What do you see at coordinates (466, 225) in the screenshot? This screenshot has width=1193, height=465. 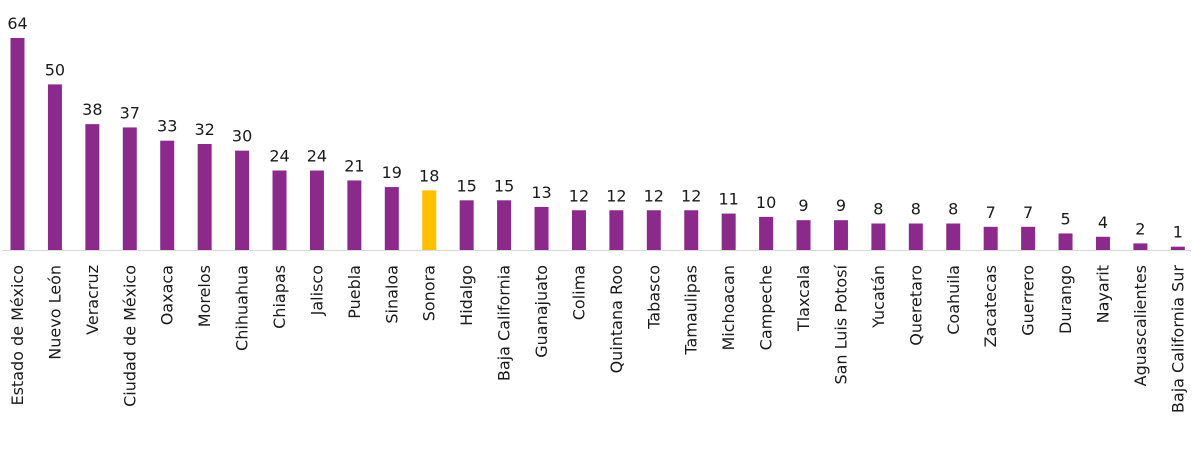 I see `bar-hidalgo` at bounding box center [466, 225].